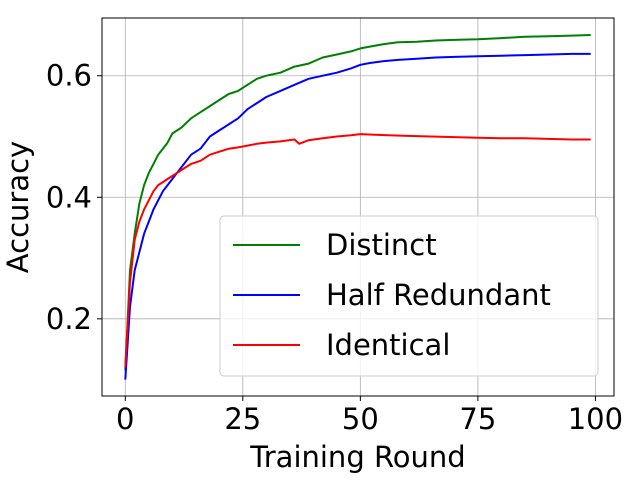 This screenshot has height=480, width=640. What do you see at coordinates (357, 457) in the screenshot?
I see `x-axis-label: Training Round` at bounding box center [357, 457].